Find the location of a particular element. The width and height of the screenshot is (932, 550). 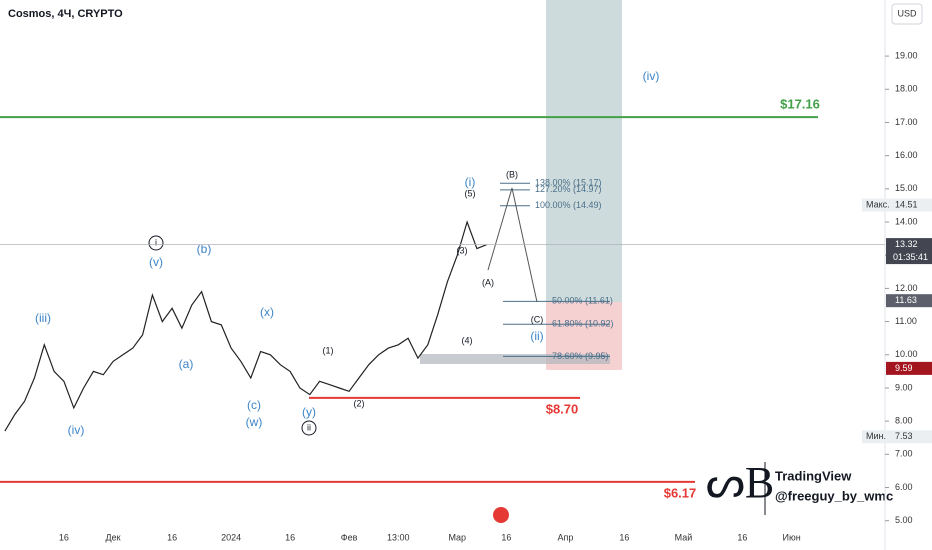

fib-label: 61.80% (10.92) is located at coordinates (583, 324).